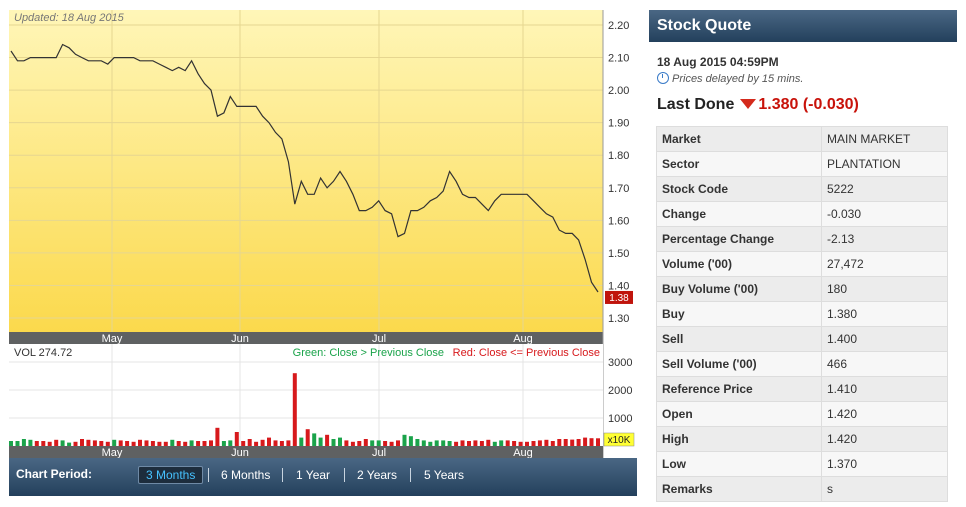  I want to click on stock-quote-title: Stock Quote, so click(803, 26).